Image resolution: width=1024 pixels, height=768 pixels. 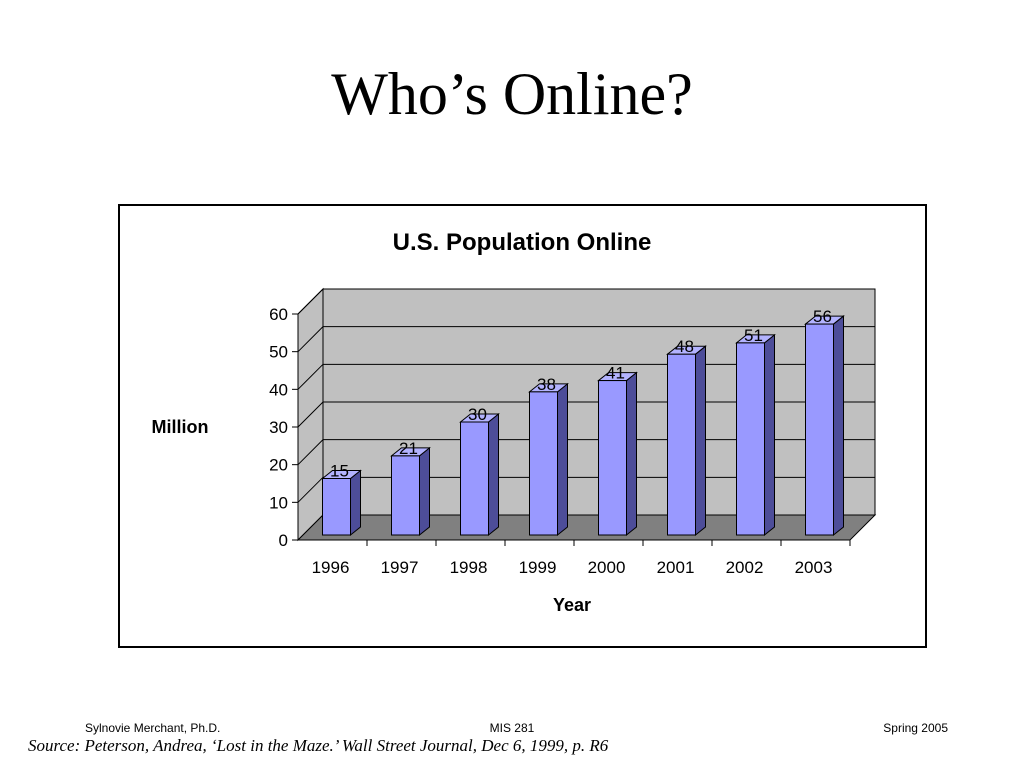 What do you see at coordinates (283, 540) in the screenshot?
I see `y-tick-label: 0` at bounding box center [283, 540].